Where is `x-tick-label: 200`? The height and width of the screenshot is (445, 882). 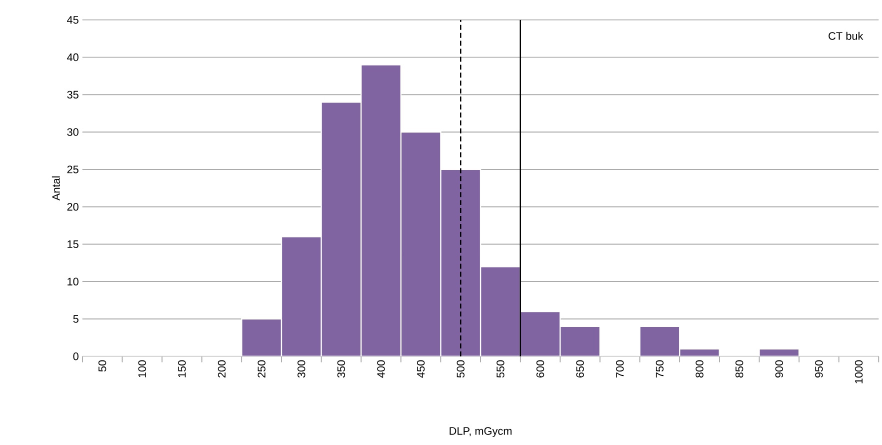 x-tick-label: 200 is located at coordinates (222, 369).